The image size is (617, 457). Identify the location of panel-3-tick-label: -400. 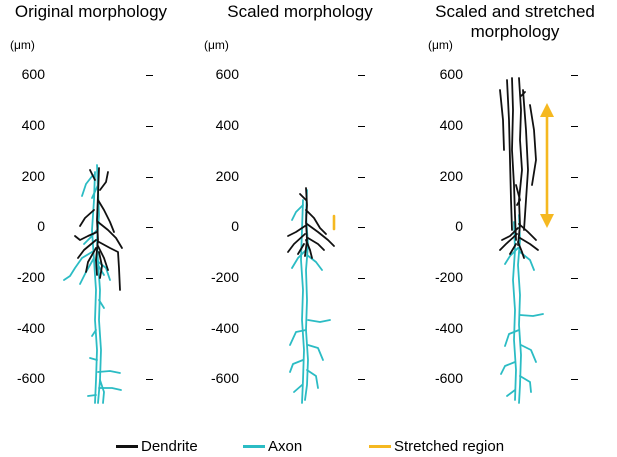
(448, 328).